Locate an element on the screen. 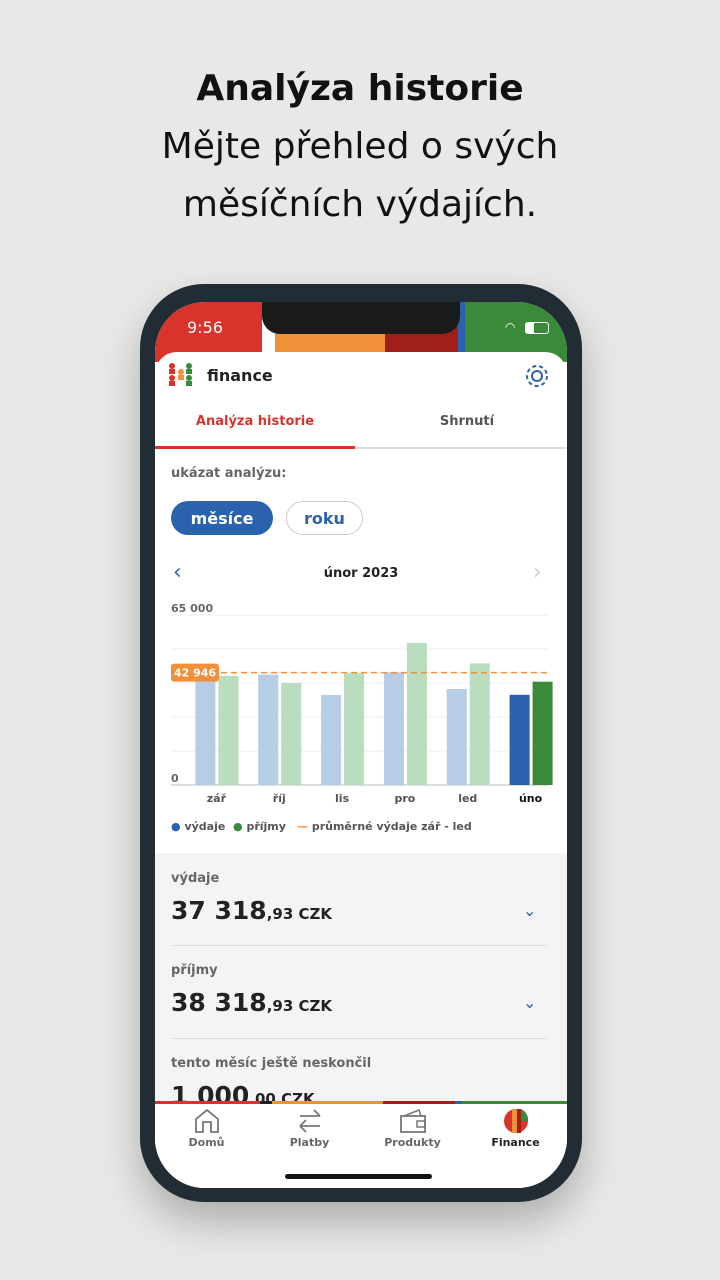 The width and height of the screenshot is (720, 1280). summary-unfinished-label: tento měsíc ještě neskončil is located at coordinates (271, 1063).